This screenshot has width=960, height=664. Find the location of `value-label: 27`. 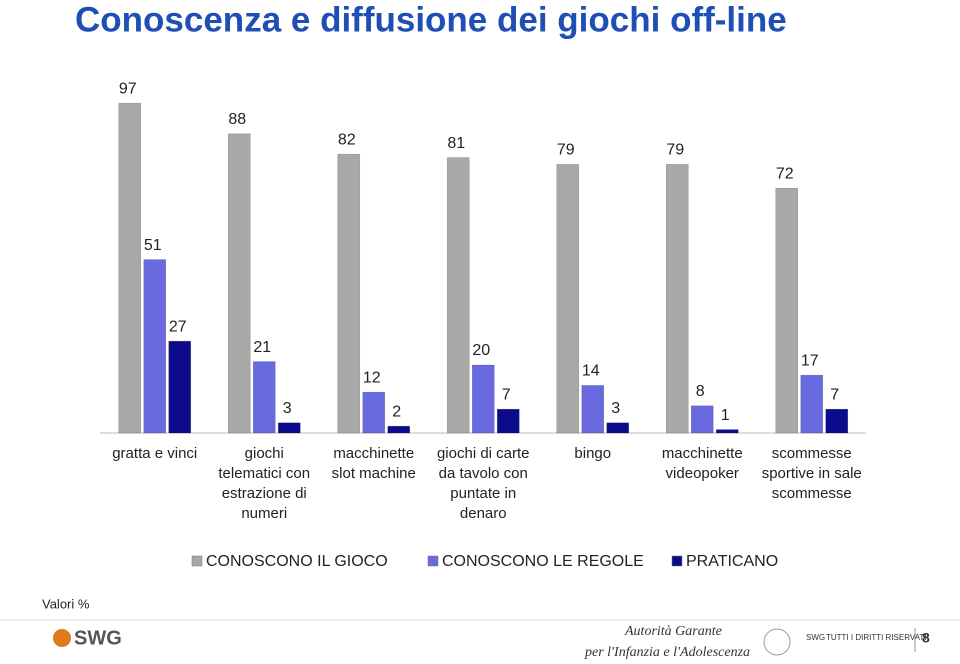

value-label: 27 is located at coordinates (178, 326).